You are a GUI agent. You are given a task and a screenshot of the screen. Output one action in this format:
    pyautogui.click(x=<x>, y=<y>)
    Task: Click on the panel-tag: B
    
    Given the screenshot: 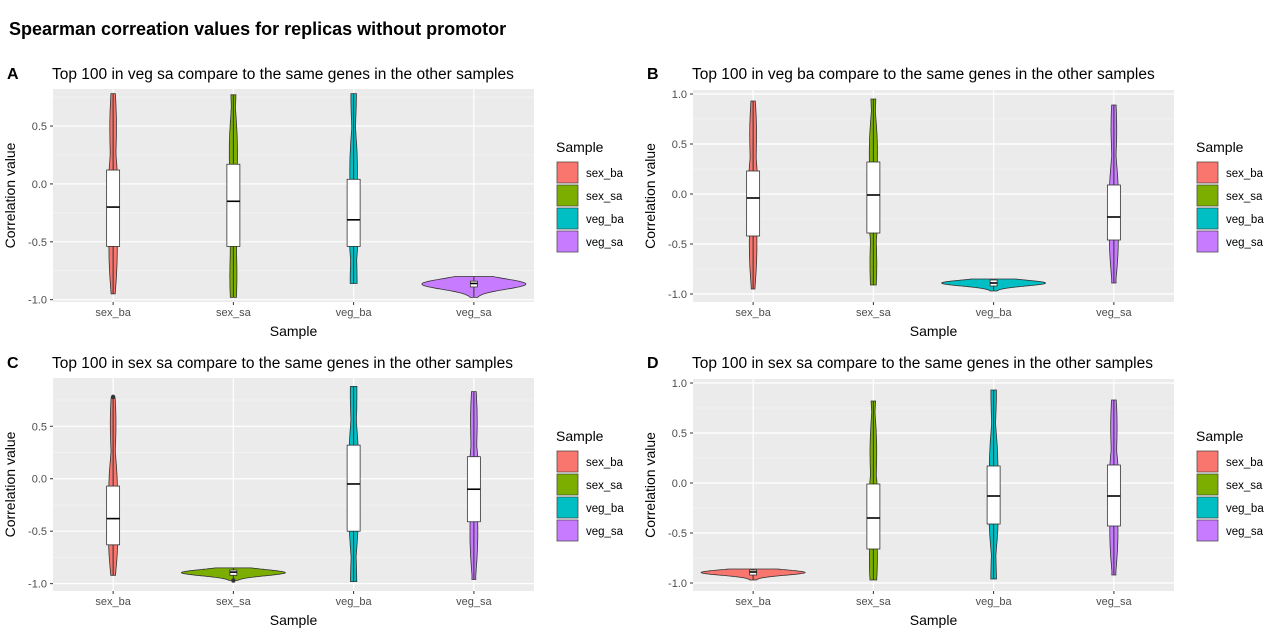 What is the action you would take?
    pyautogui.click(x=653, y=74)
    